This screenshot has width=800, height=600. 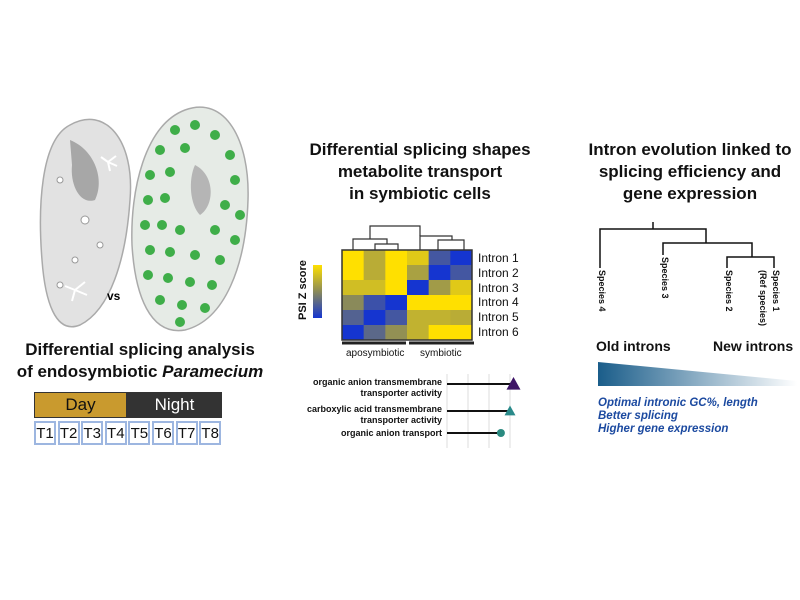 What do you see at coordinates (317, 291) in the screenshot?
I see `colorbar` at bounding box center [317, 291].